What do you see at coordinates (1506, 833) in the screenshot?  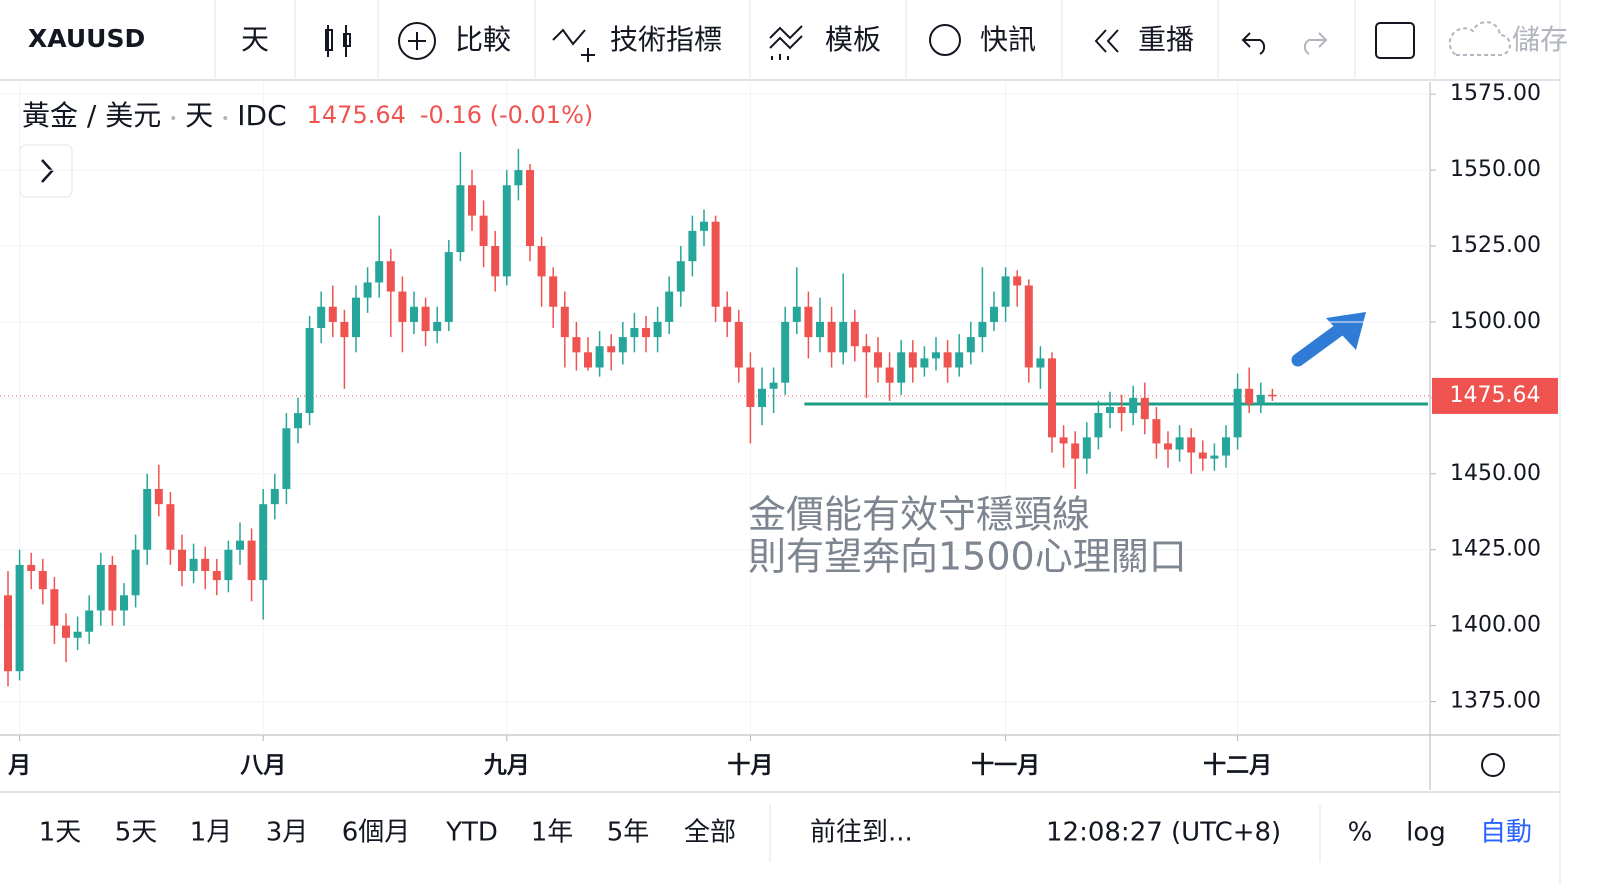 I see `scale-option: 自動` at bounding box center [1506, 833].